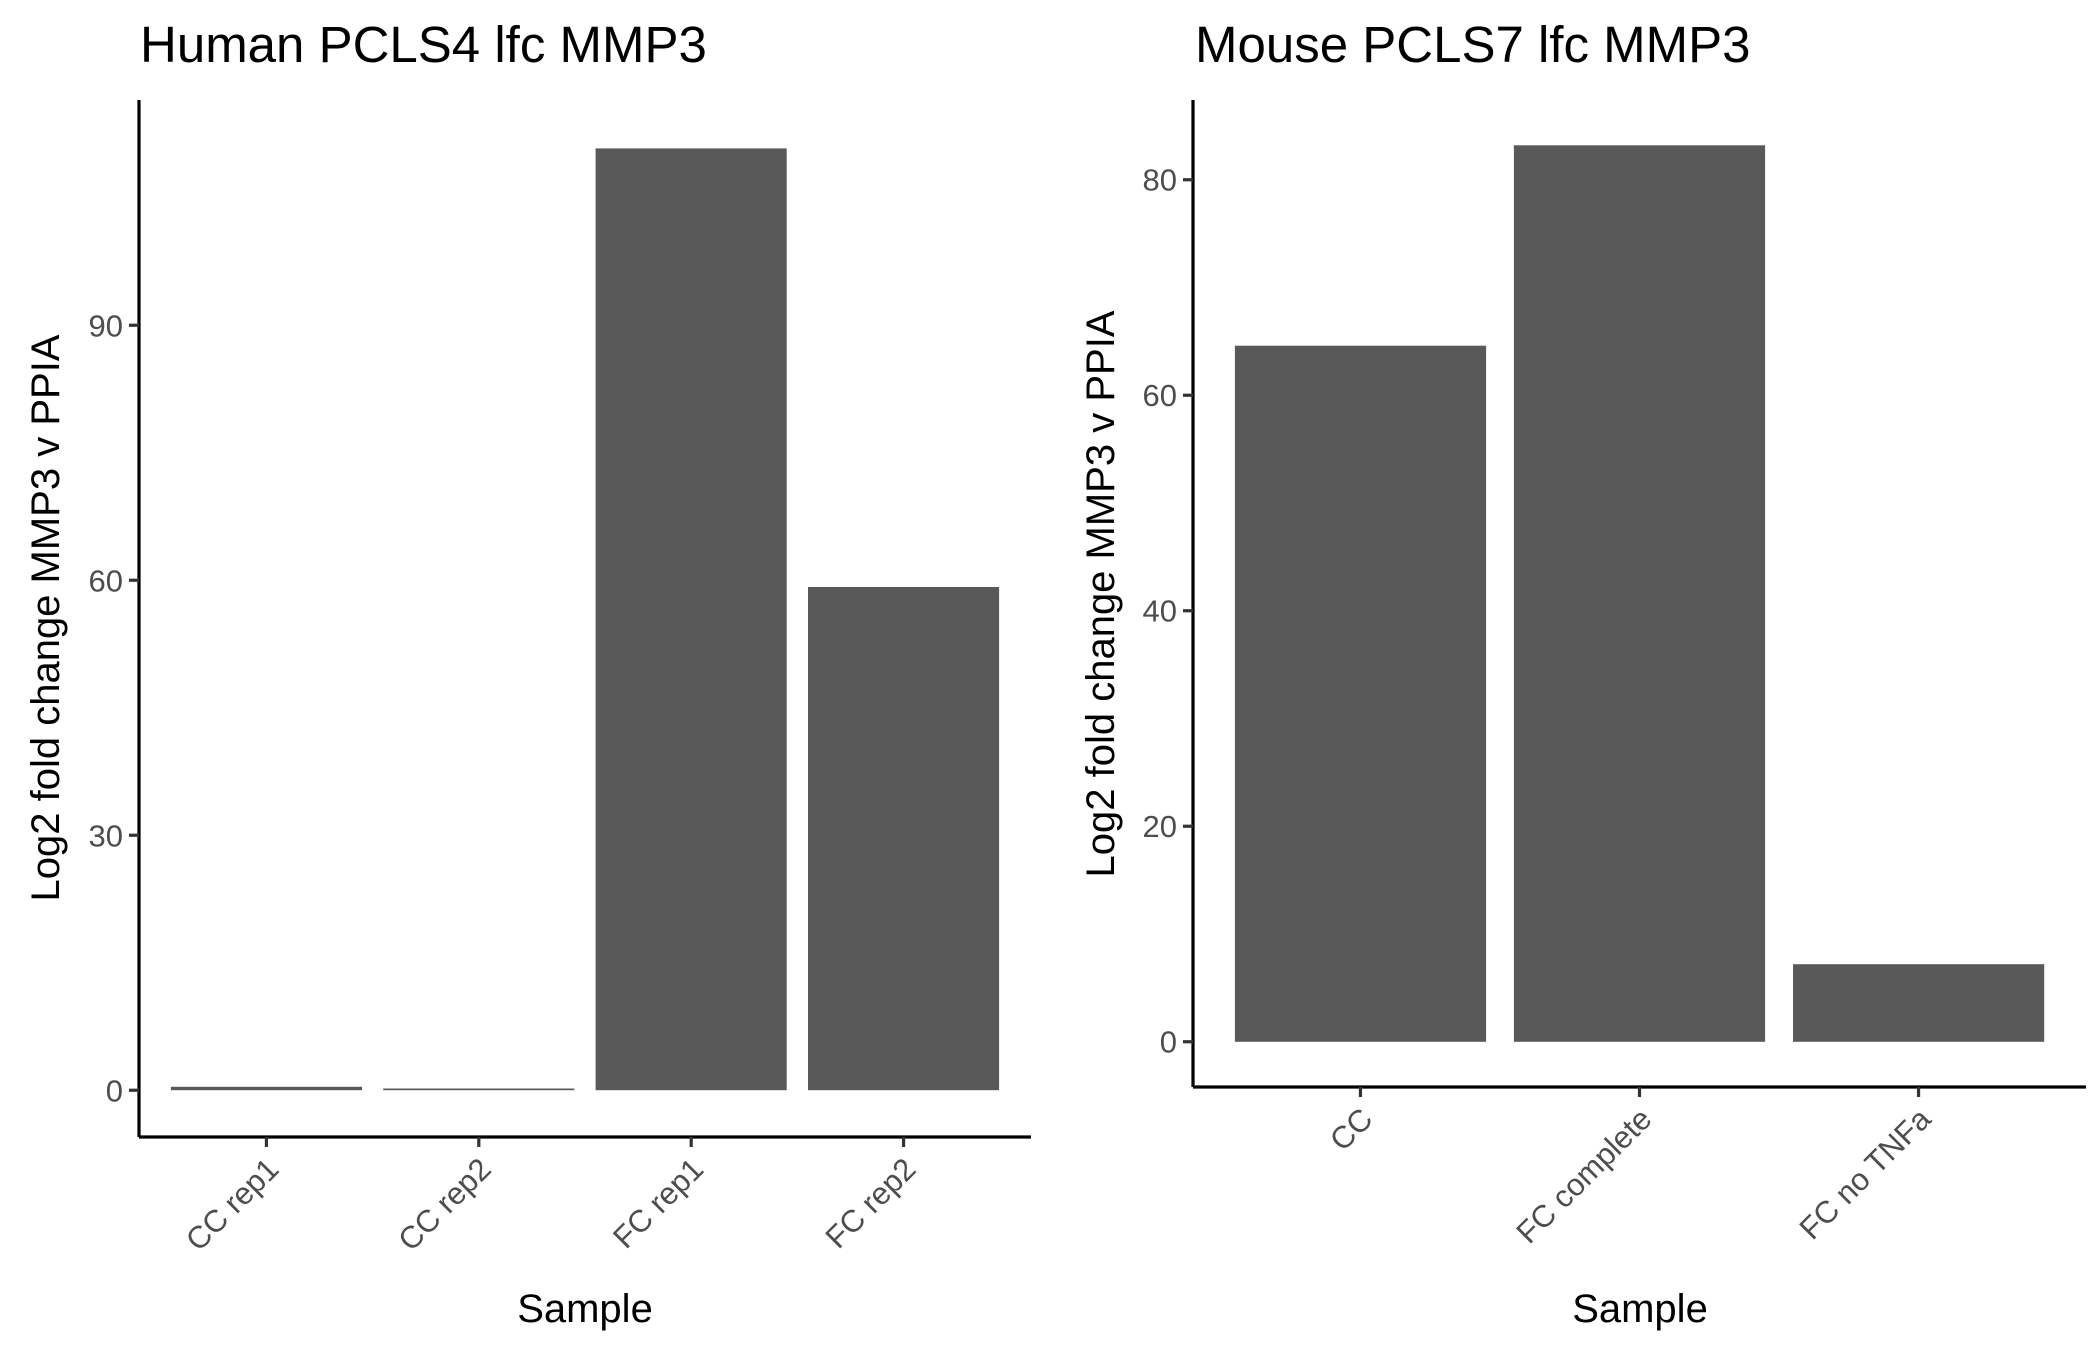  What do you see at coordinates (1640, 1309) in the screenshot?
I see `mouse-x-axis-title: Sample` at bounding box center [1640, 1309].